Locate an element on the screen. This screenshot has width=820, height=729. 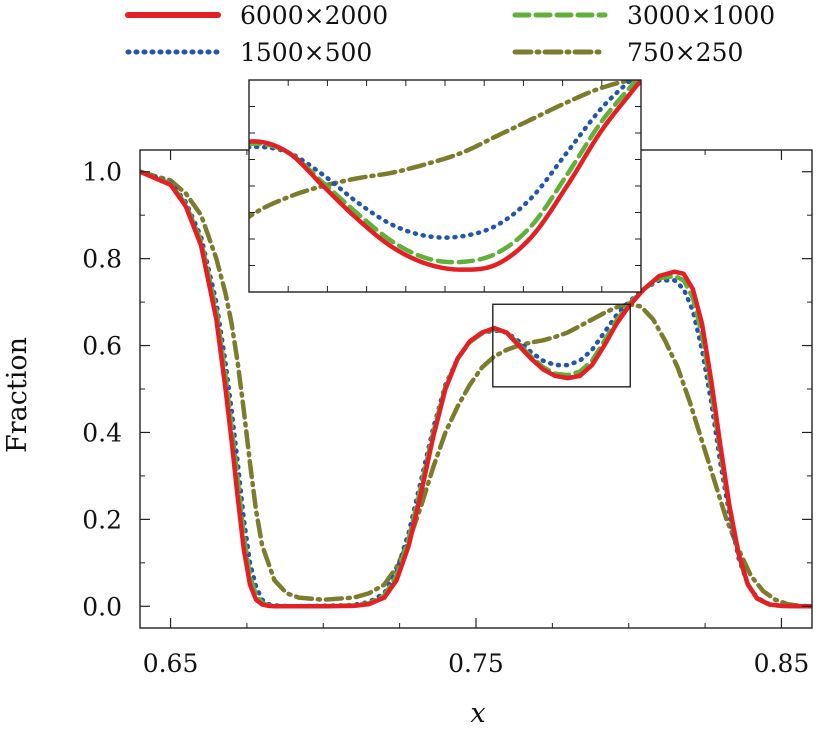
x-axis-label: x is located at coordinates (477, 713).